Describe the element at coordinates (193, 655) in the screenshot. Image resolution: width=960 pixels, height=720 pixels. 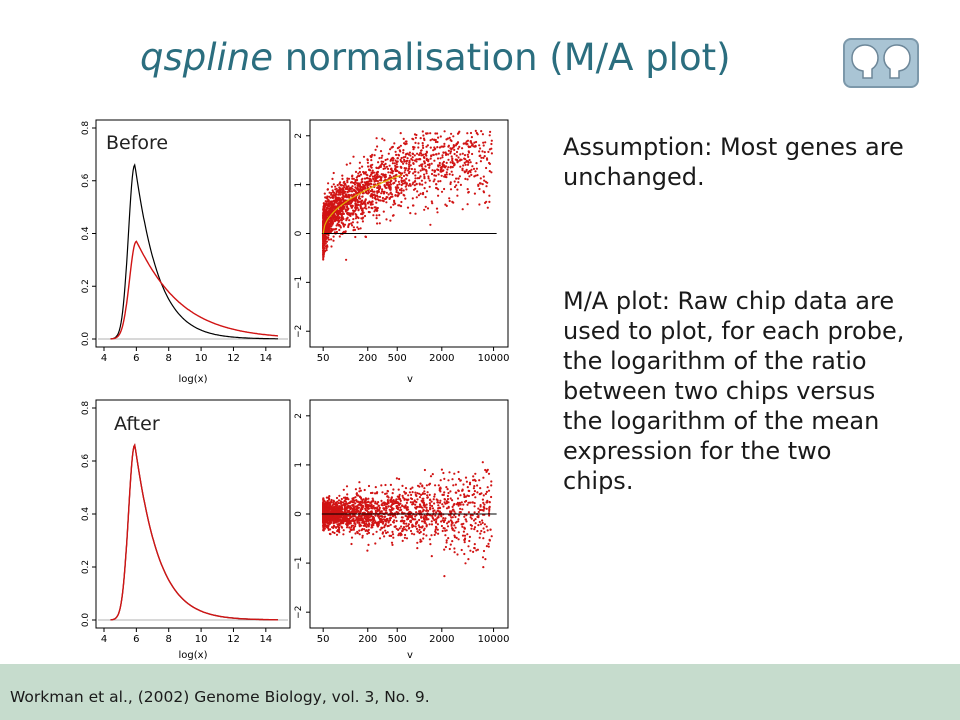
I see `after-density-xlabel: log(x)` at that location.